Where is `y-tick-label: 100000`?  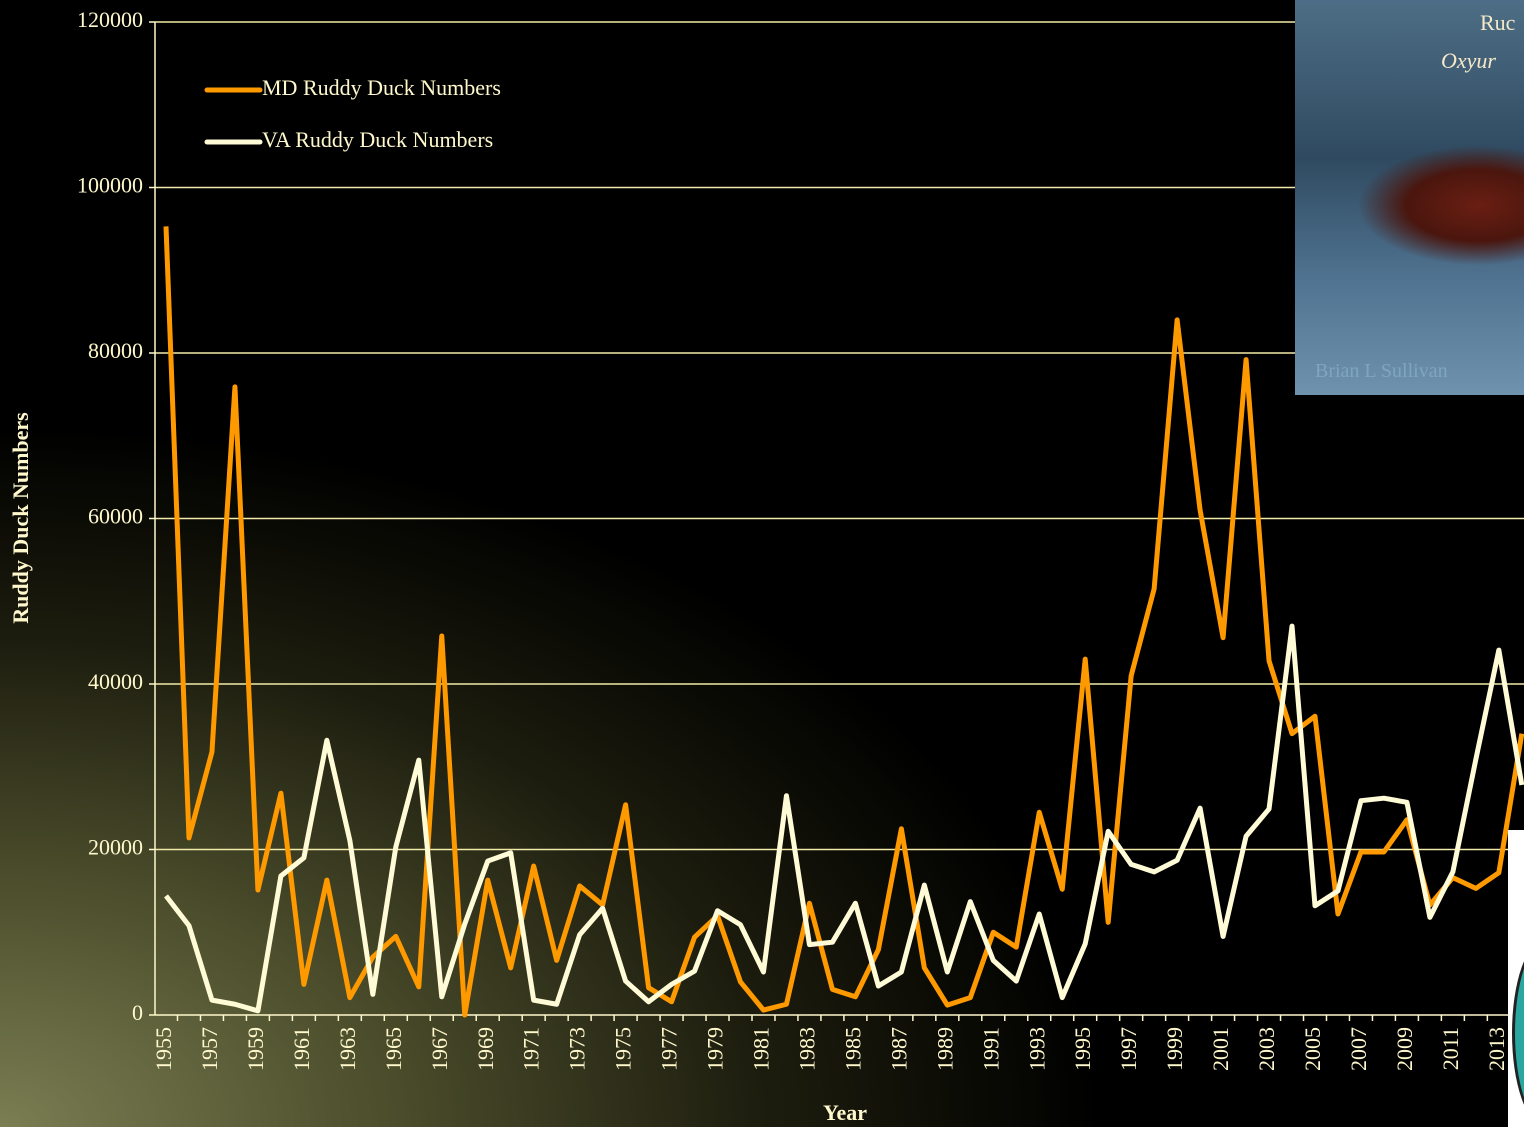
y-tick-label: 100000 is located at coordinates (110, 185).